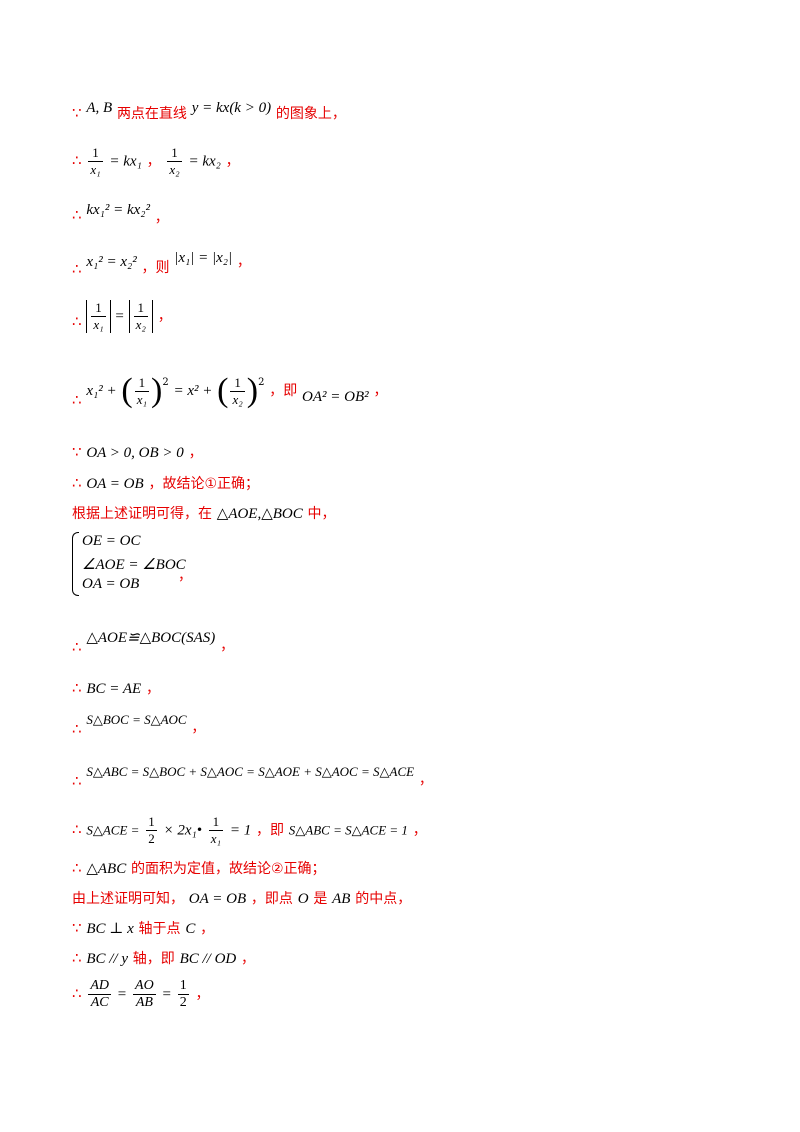 Image resolution: width=800 pixels, height=1132 pixels. What do you see at coordinates (111, 262) in the screenshot?
I see `math-x-squared: x₁² = x₂²` at bounding box center [111, 262].